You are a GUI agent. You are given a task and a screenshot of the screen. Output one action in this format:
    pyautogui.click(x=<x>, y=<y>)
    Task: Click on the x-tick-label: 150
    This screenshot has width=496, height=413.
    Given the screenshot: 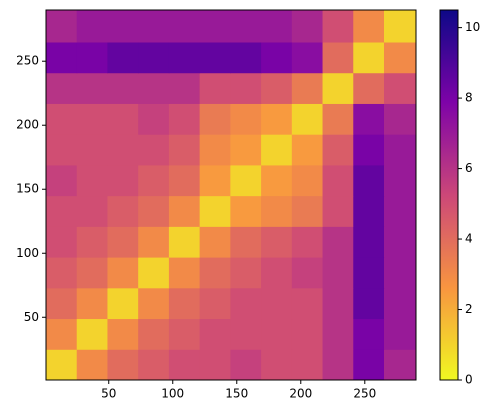 What is the action you would take?
    pyautogui.click(x=236, y=394)
    